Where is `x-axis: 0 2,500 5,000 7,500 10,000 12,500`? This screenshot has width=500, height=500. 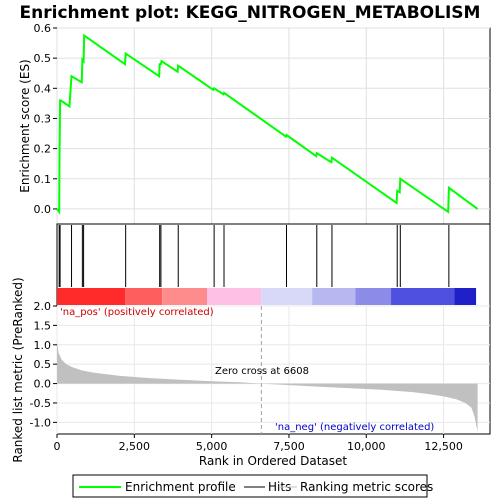 x-axis: 0 2,500 5,000 7,500 10,000 12,500 is located at coordinates (258, 443).